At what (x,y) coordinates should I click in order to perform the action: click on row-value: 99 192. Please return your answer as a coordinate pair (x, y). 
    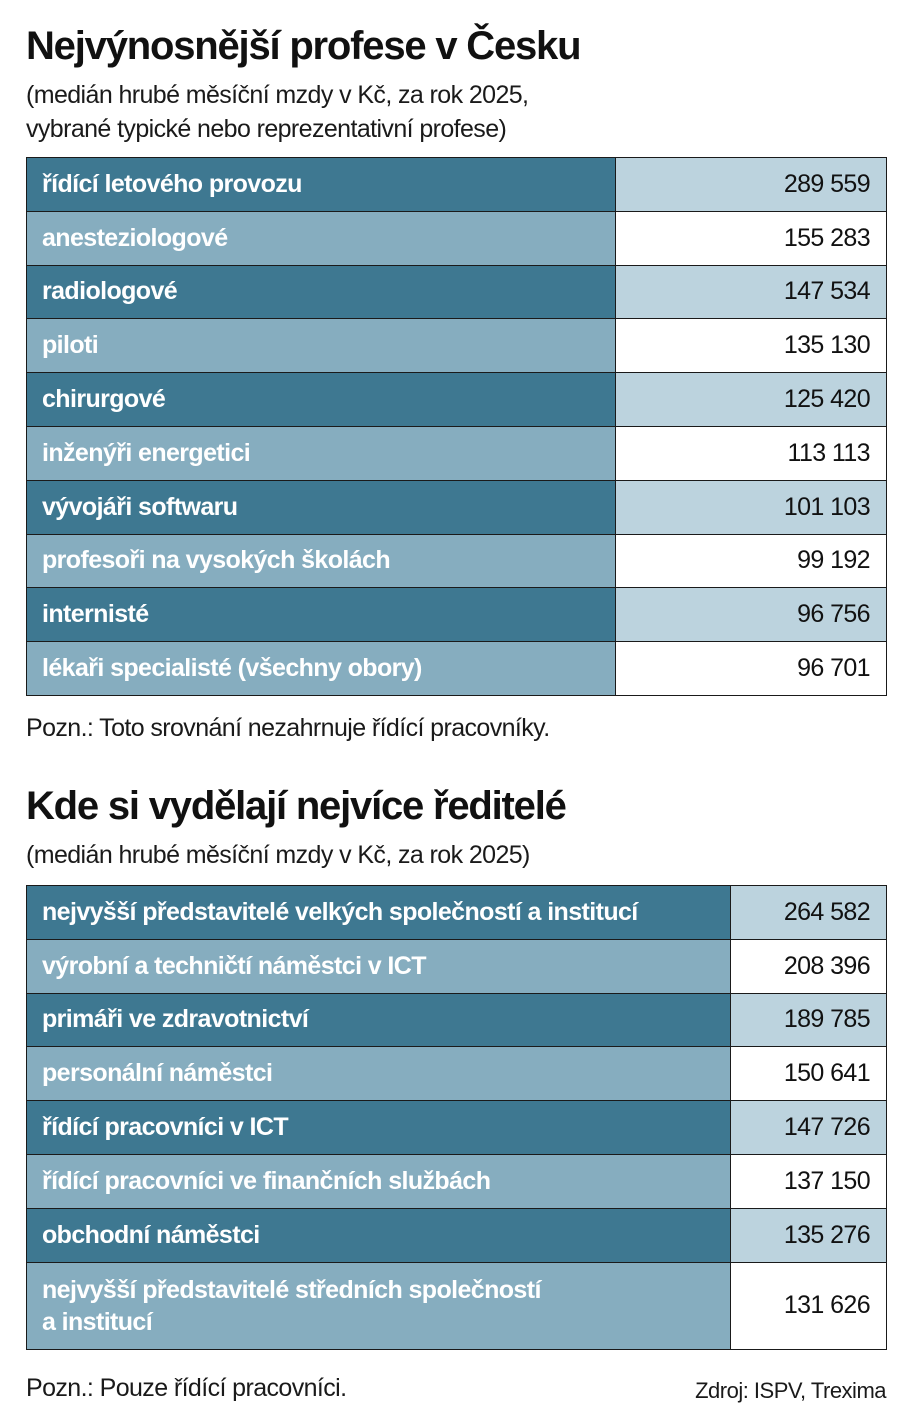
    Looking at the image, I should click on (751, 561).